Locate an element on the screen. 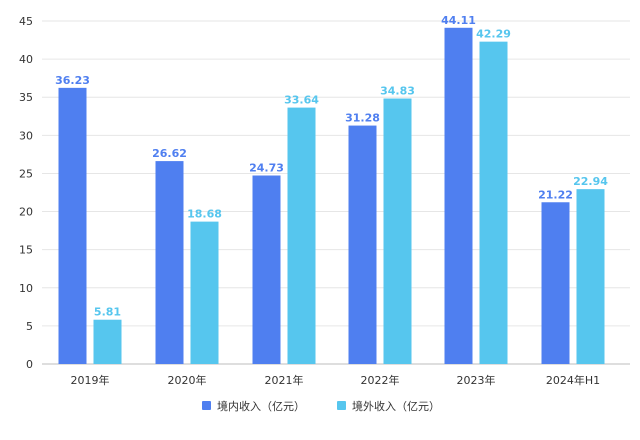  x-tick-label: 2020年 is located at coordinates (187, 380).